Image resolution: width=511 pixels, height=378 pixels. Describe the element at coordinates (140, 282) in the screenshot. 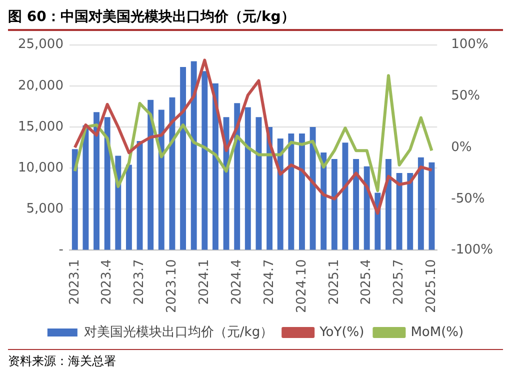

I see `x-tick-label: 2023.7` at that location.